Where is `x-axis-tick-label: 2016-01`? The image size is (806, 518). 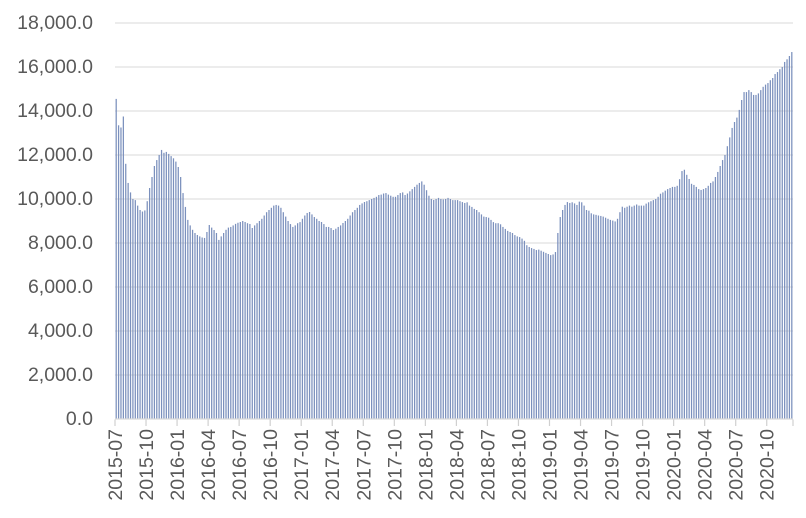
x-axis-tick-label: 2016-01 is located at coordinates (178, 465).